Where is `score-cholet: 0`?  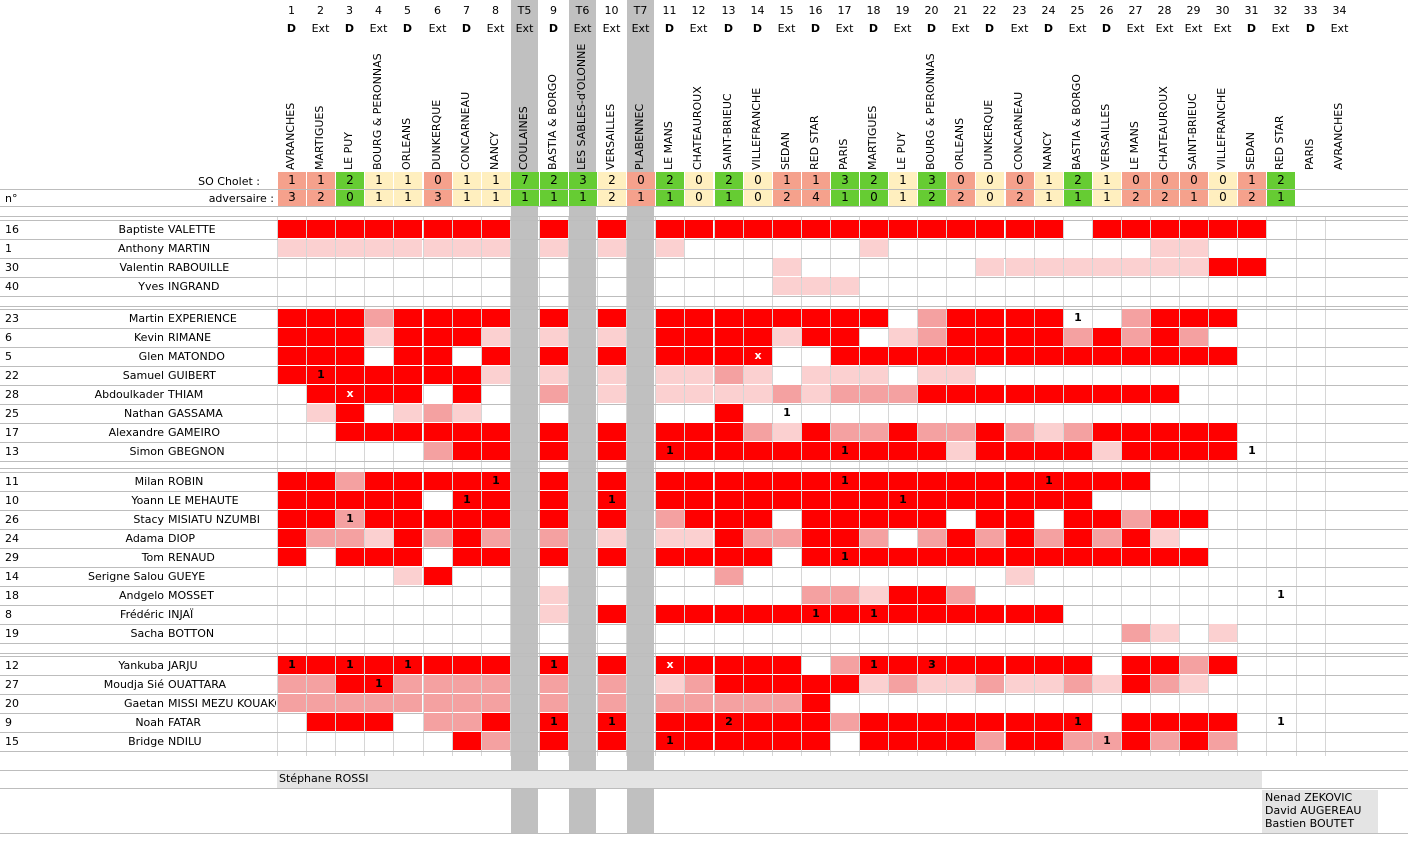 score-cholet: 0 is located at coordinates (758, 180).